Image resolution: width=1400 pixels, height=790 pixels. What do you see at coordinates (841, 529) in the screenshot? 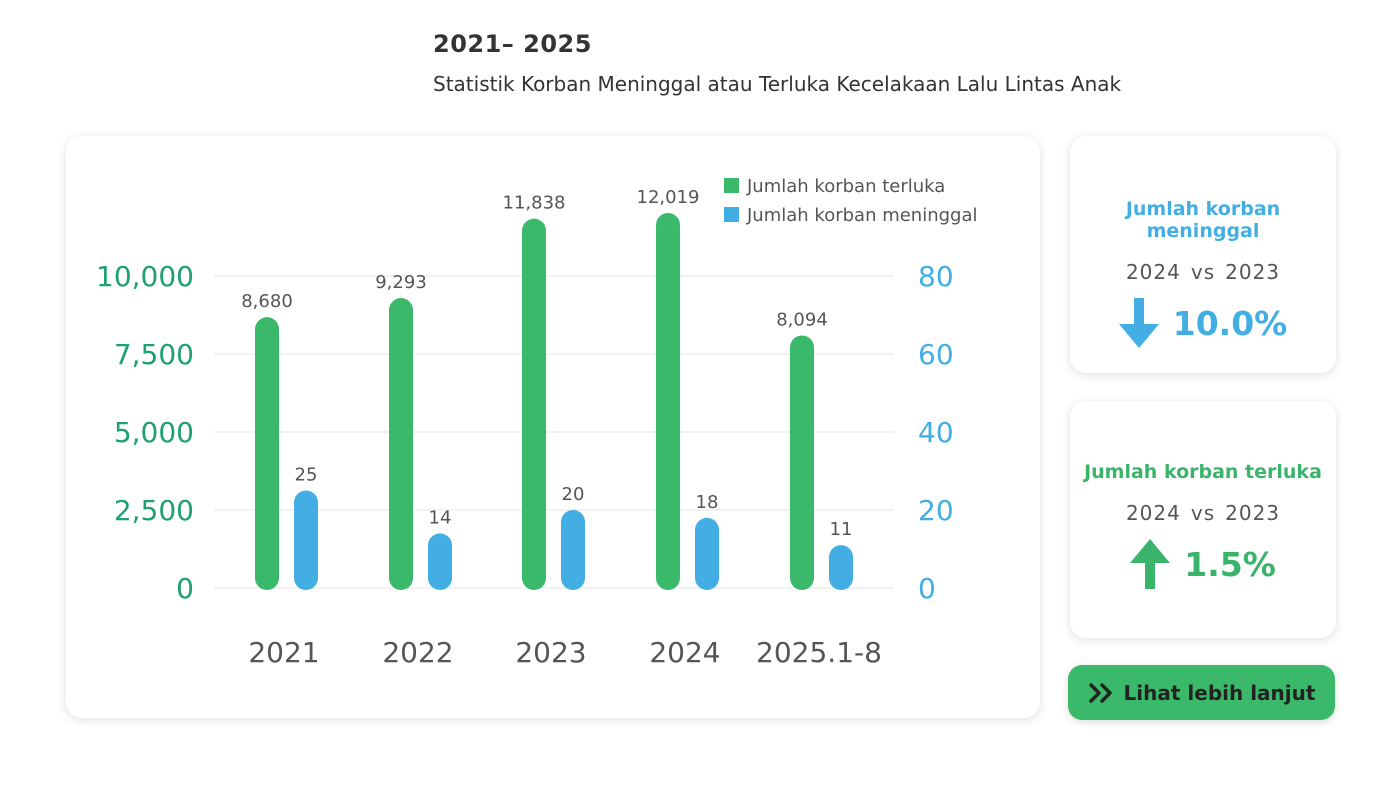
I see `data-label-deaths: 11` at bounding box center [841, 529].